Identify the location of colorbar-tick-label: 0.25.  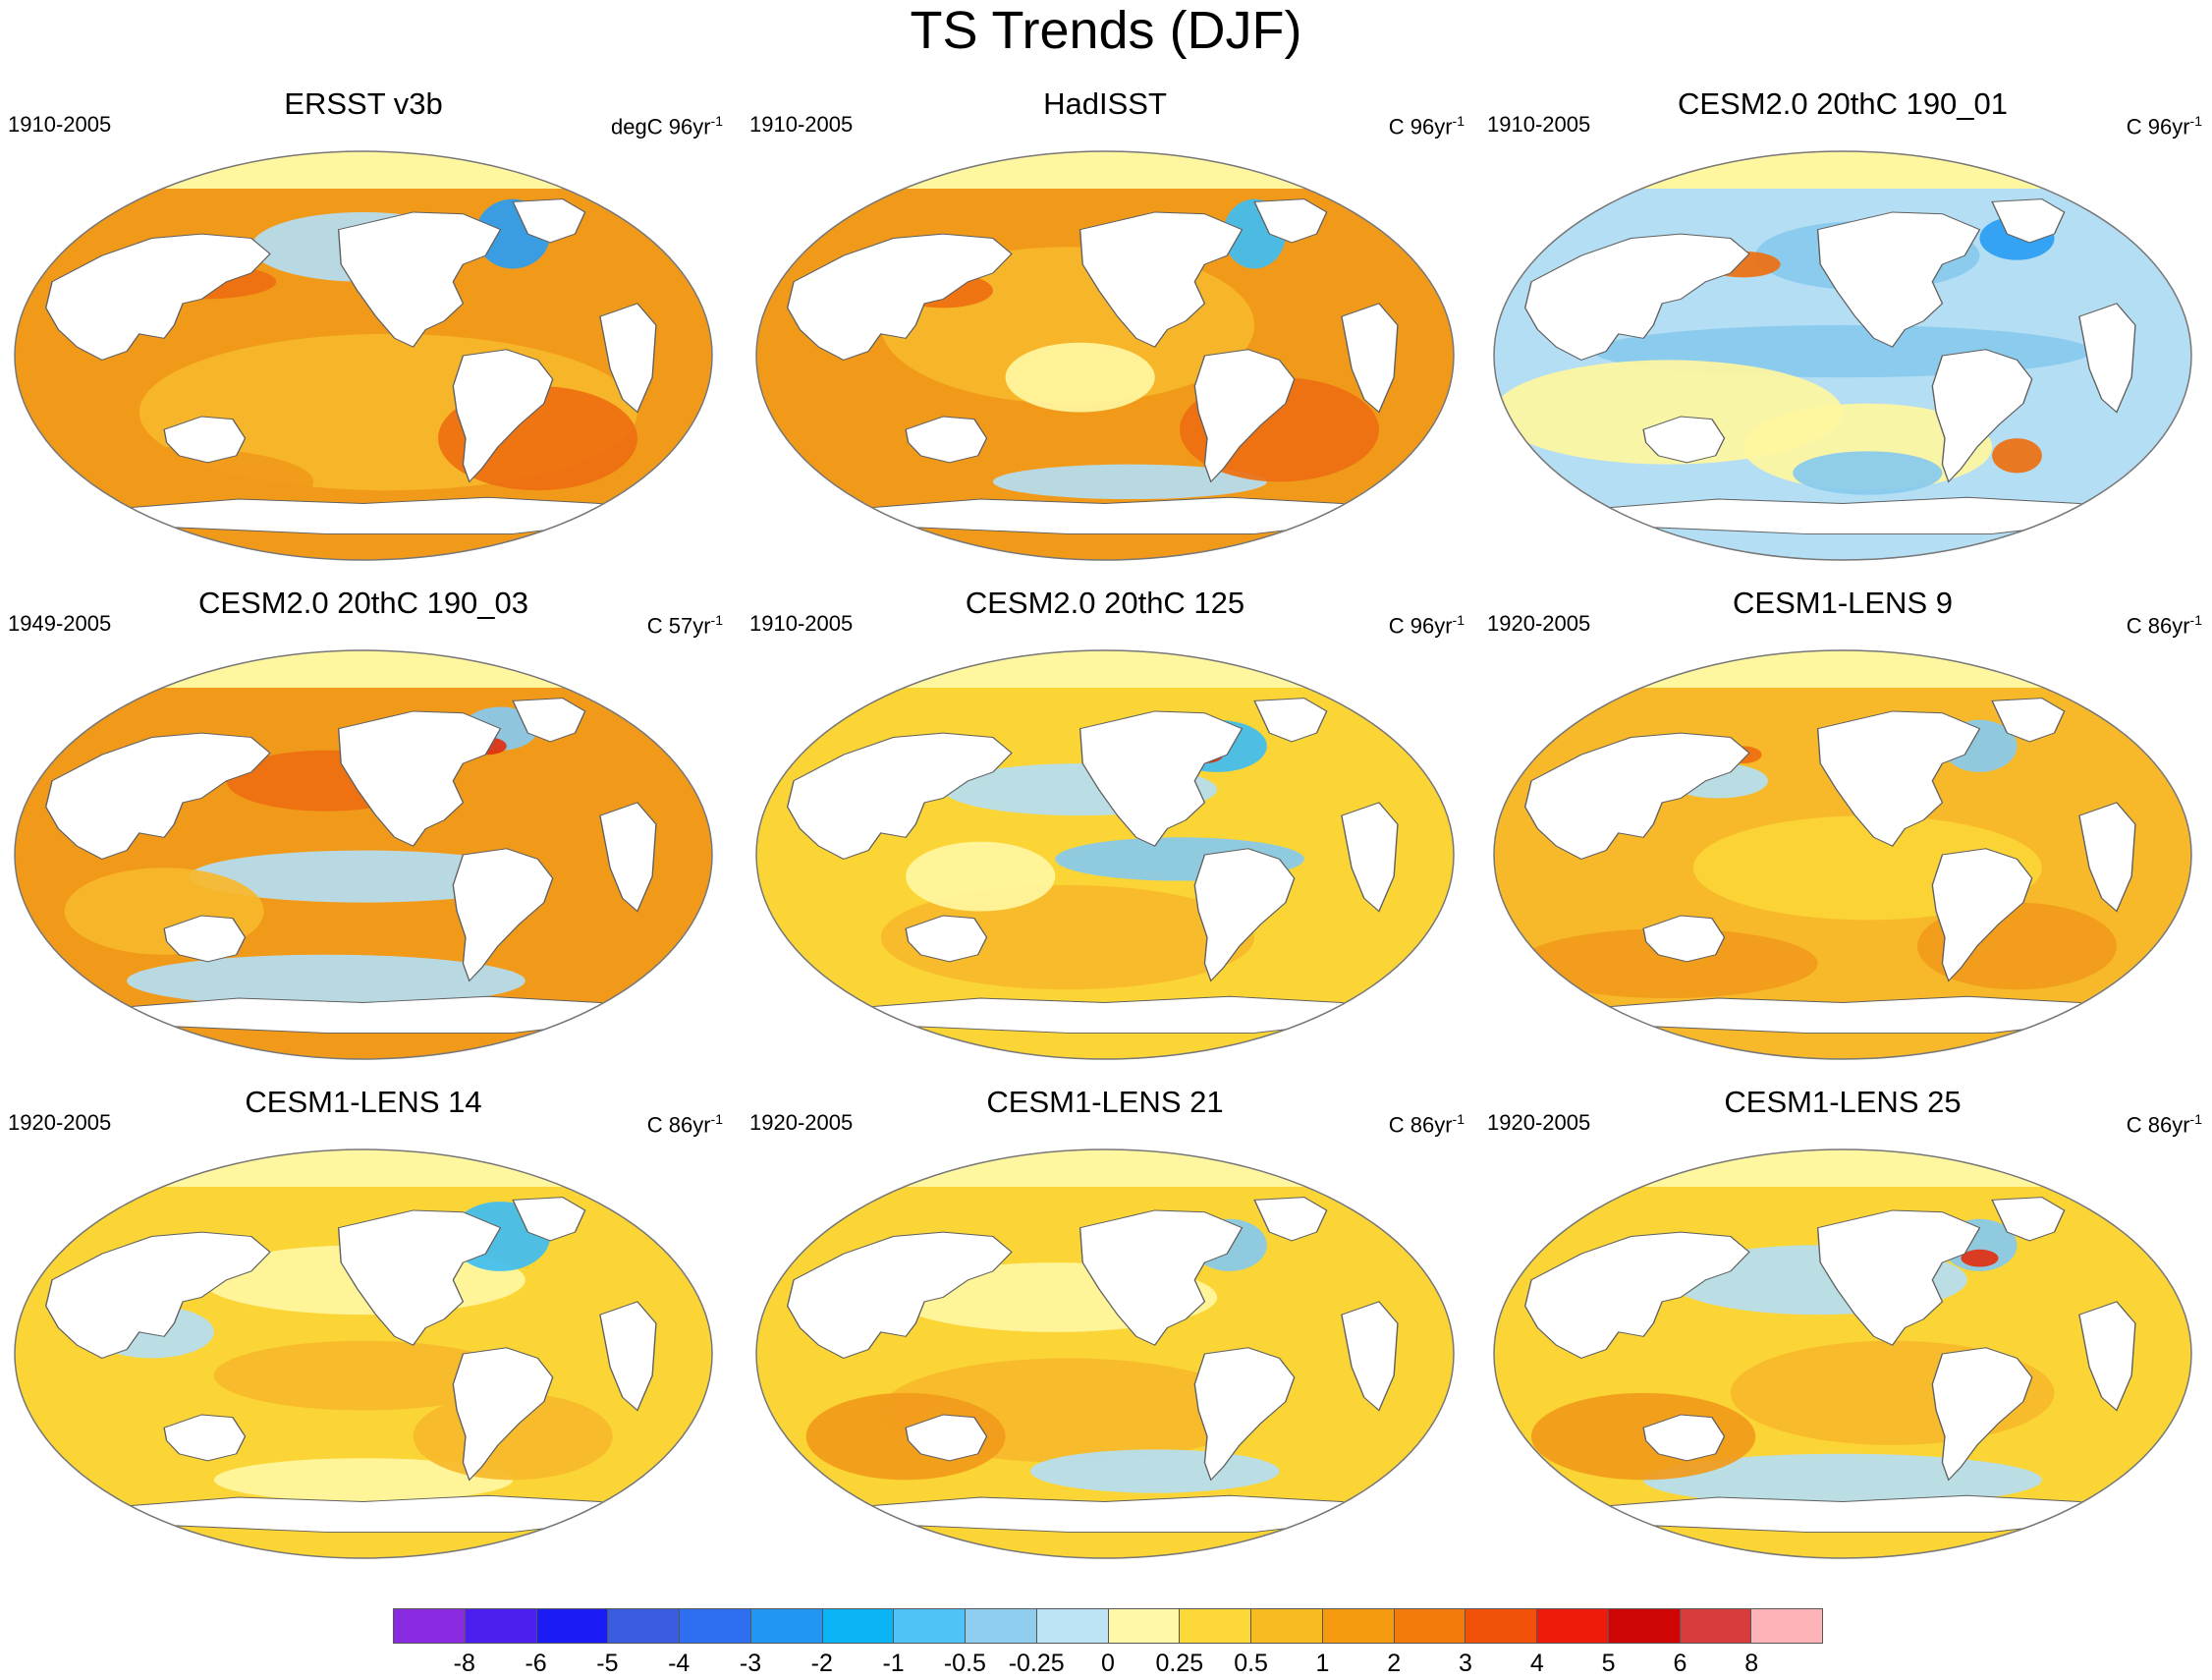
(1179, 1663).